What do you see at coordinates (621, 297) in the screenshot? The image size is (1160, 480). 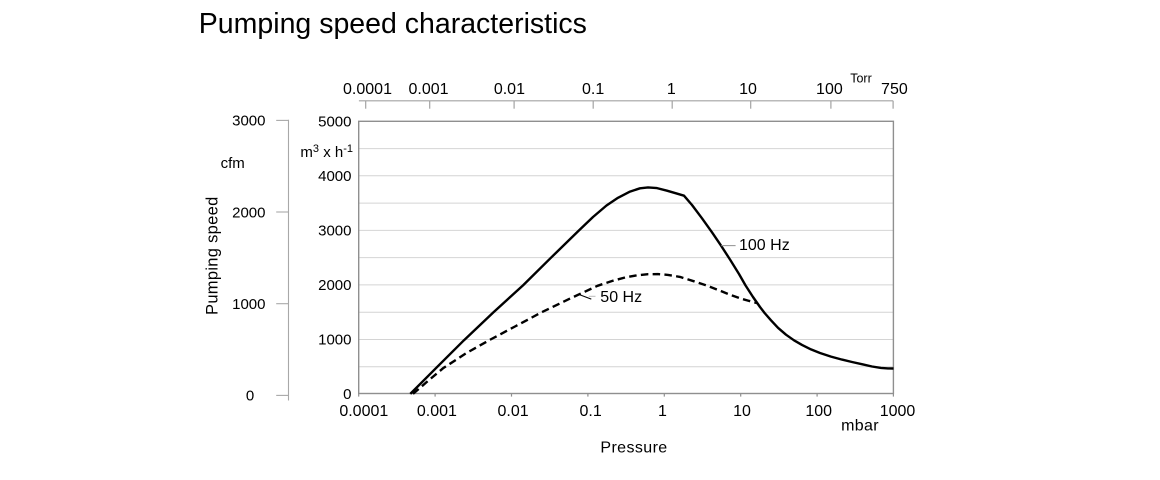 I see `svg-text: 50 Hz` at bounding box center [621, 297].